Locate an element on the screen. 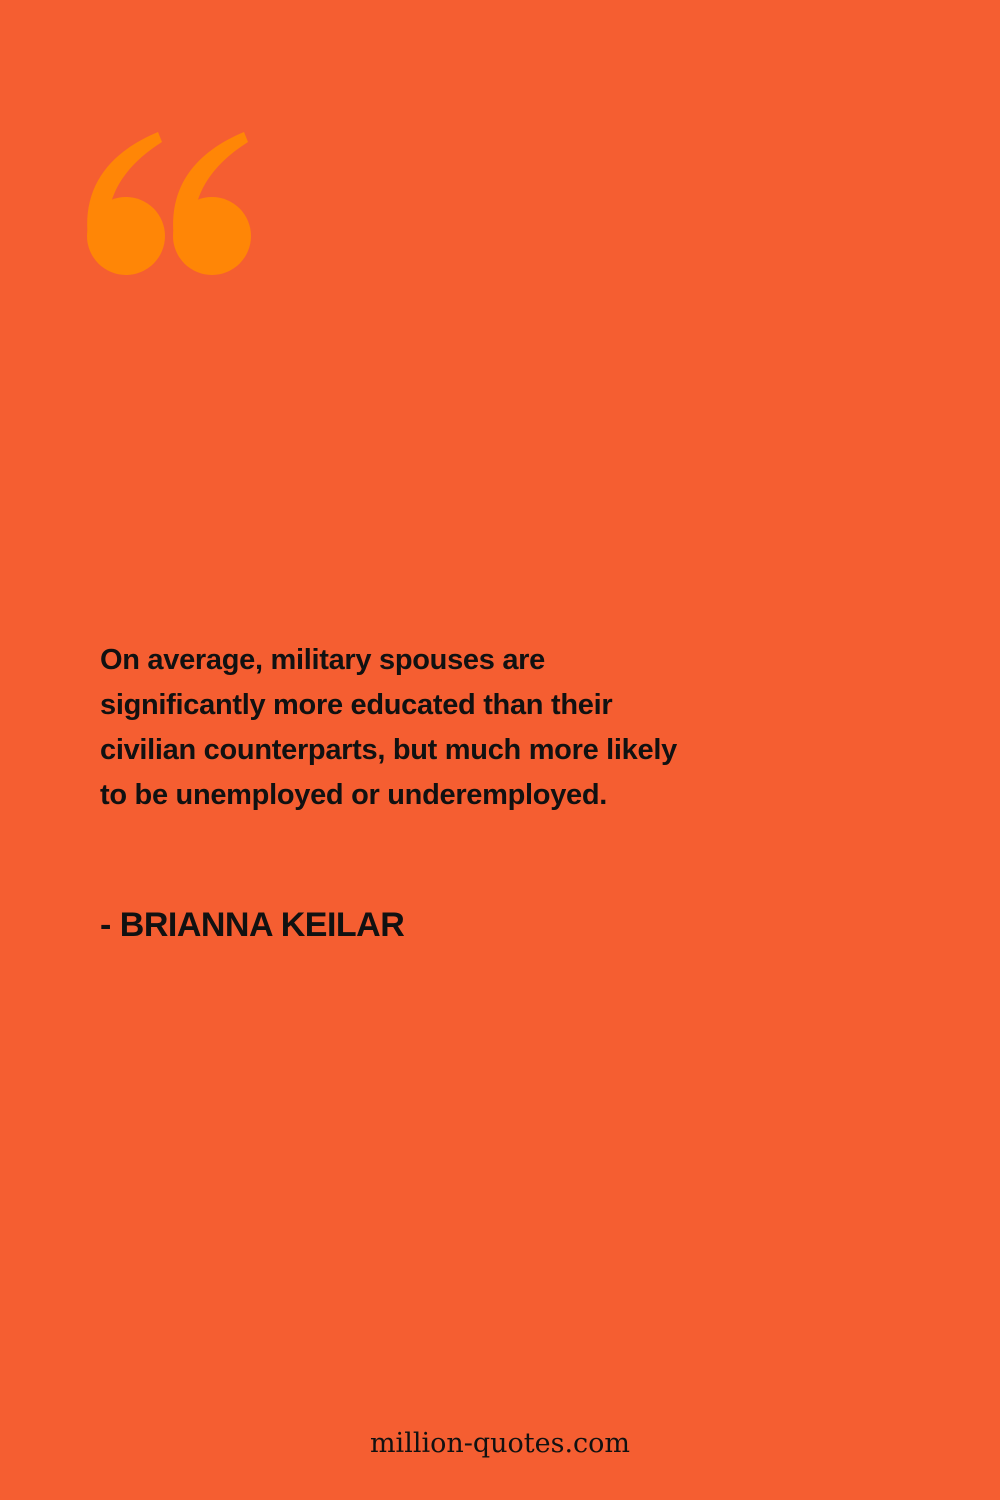  quote-line: to be unemployed or underemployed. is located at coordinates (354, 795).